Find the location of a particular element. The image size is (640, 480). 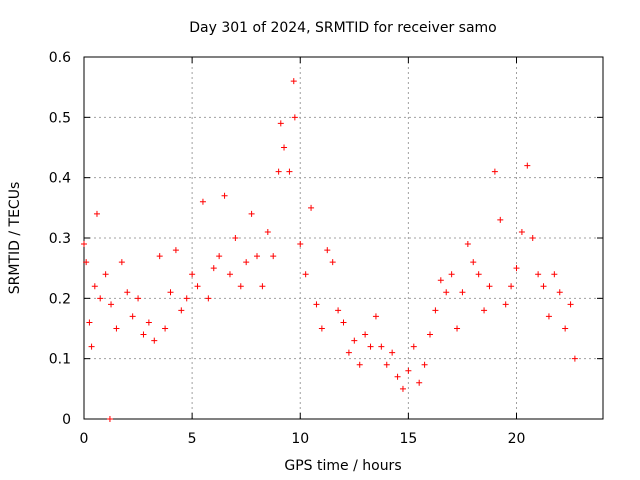

x-tick-label: 15 is located at coordinates (408, 439).